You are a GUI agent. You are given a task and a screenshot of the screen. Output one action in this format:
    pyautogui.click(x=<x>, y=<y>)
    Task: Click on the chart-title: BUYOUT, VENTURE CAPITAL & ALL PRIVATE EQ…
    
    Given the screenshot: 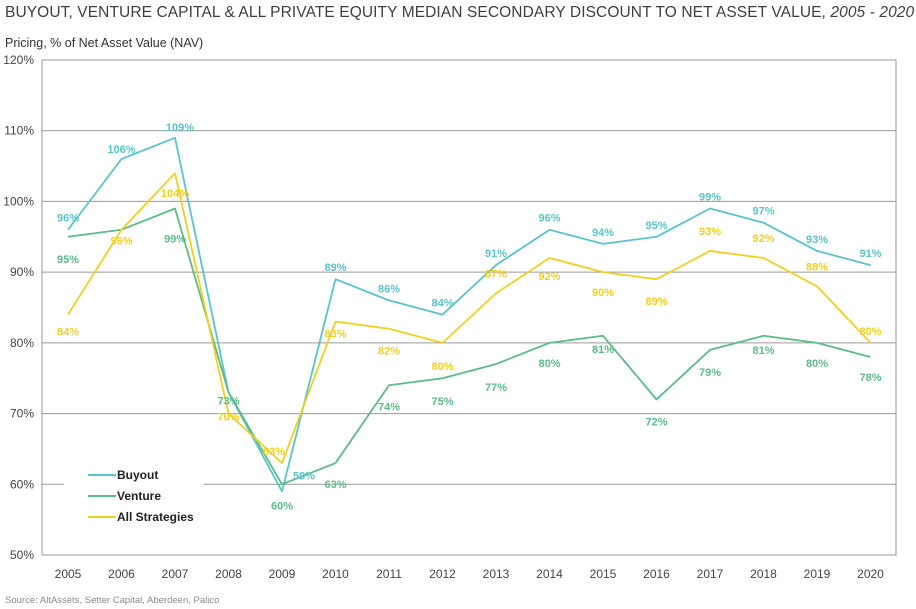 What is the action you would take?
    pyautogui.click(x=459, y=13)
    